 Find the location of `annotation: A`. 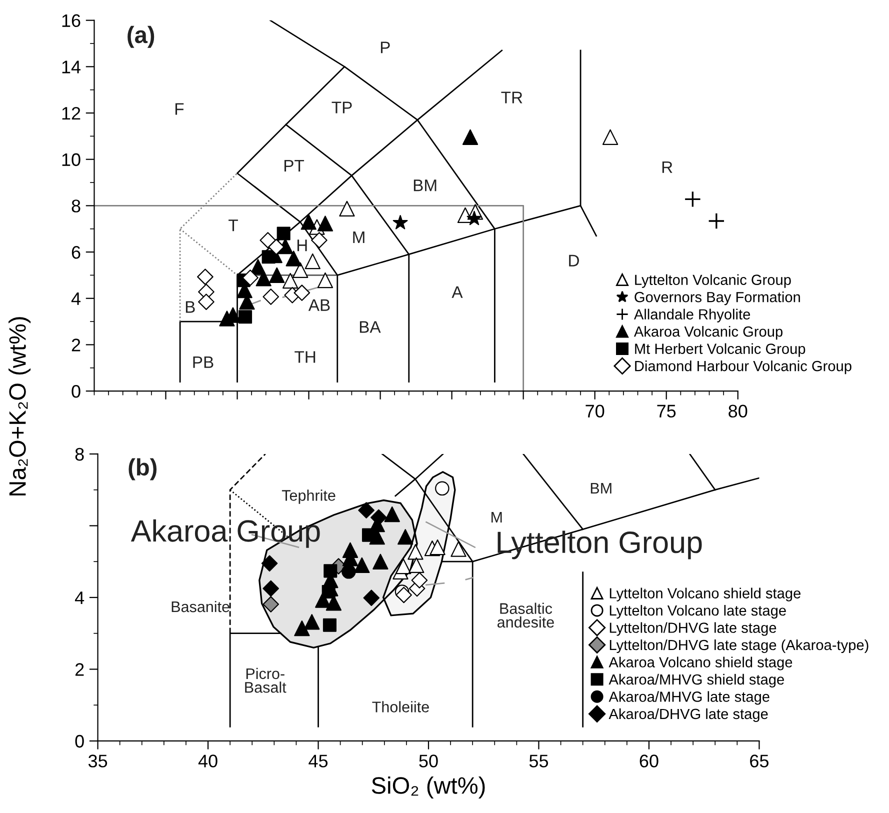

annotation: A is located at coordinates (457, 292).